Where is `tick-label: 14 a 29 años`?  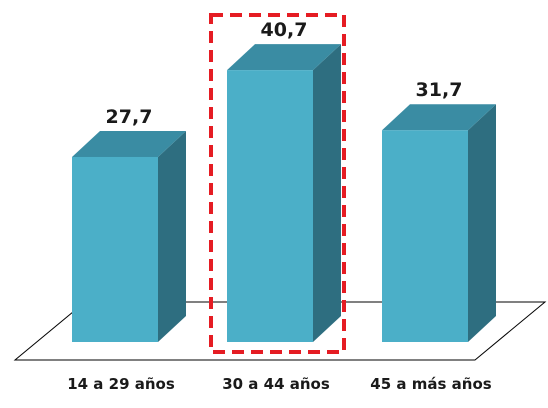 tick-label: 14 a 29 años is located at coordinates (121, 384).